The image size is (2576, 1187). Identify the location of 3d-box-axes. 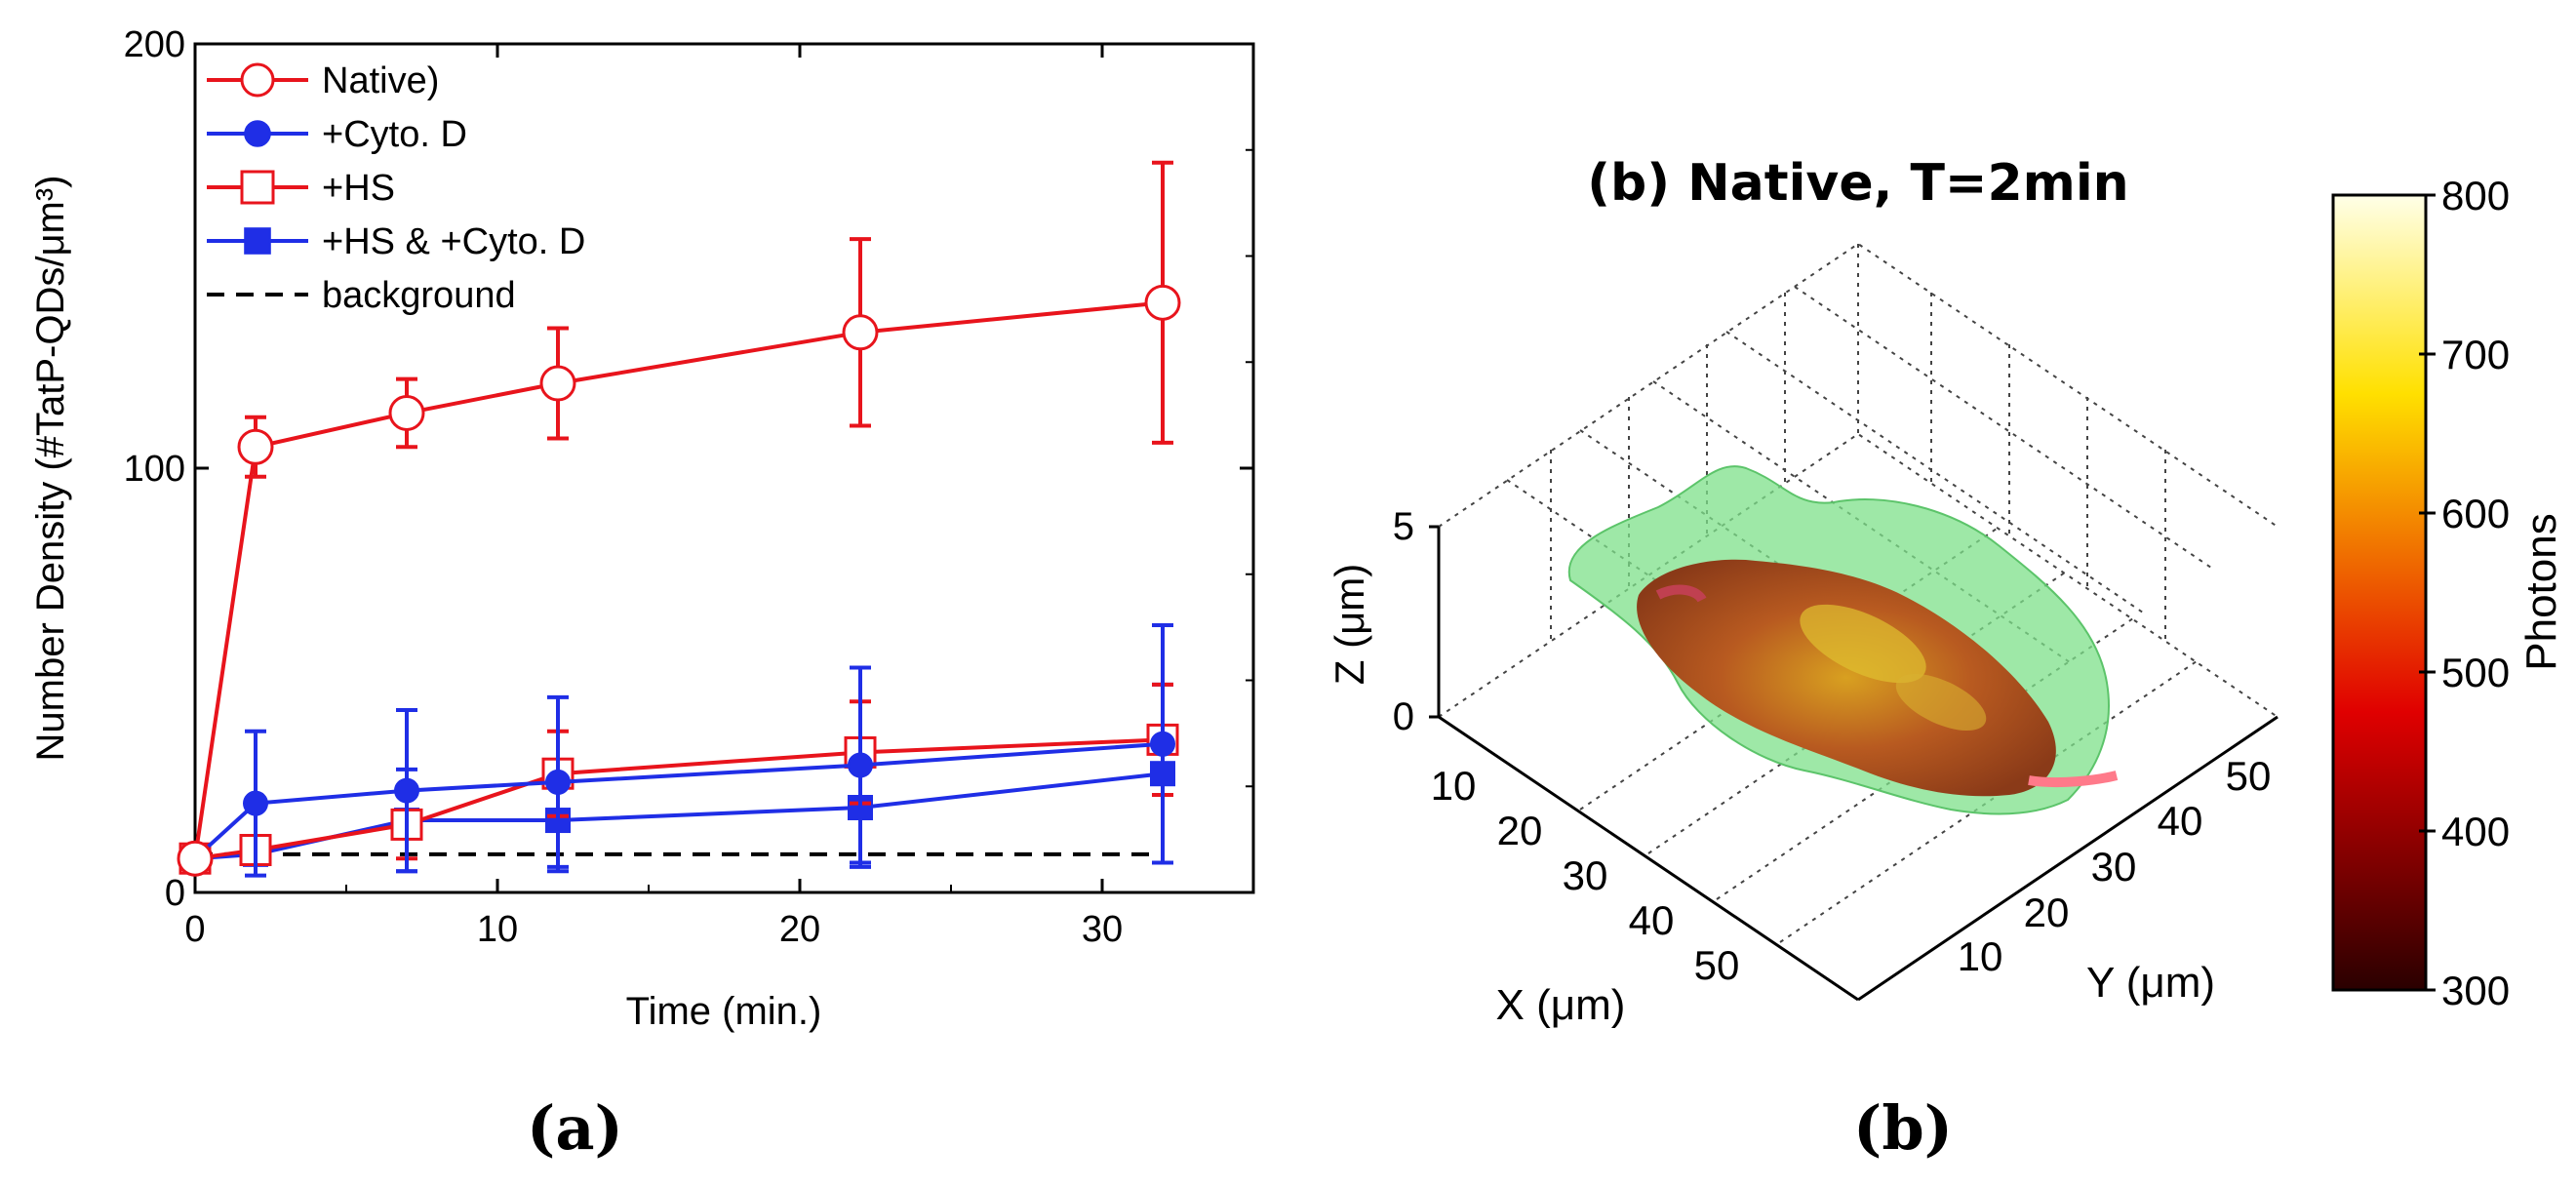
(1854, 763).